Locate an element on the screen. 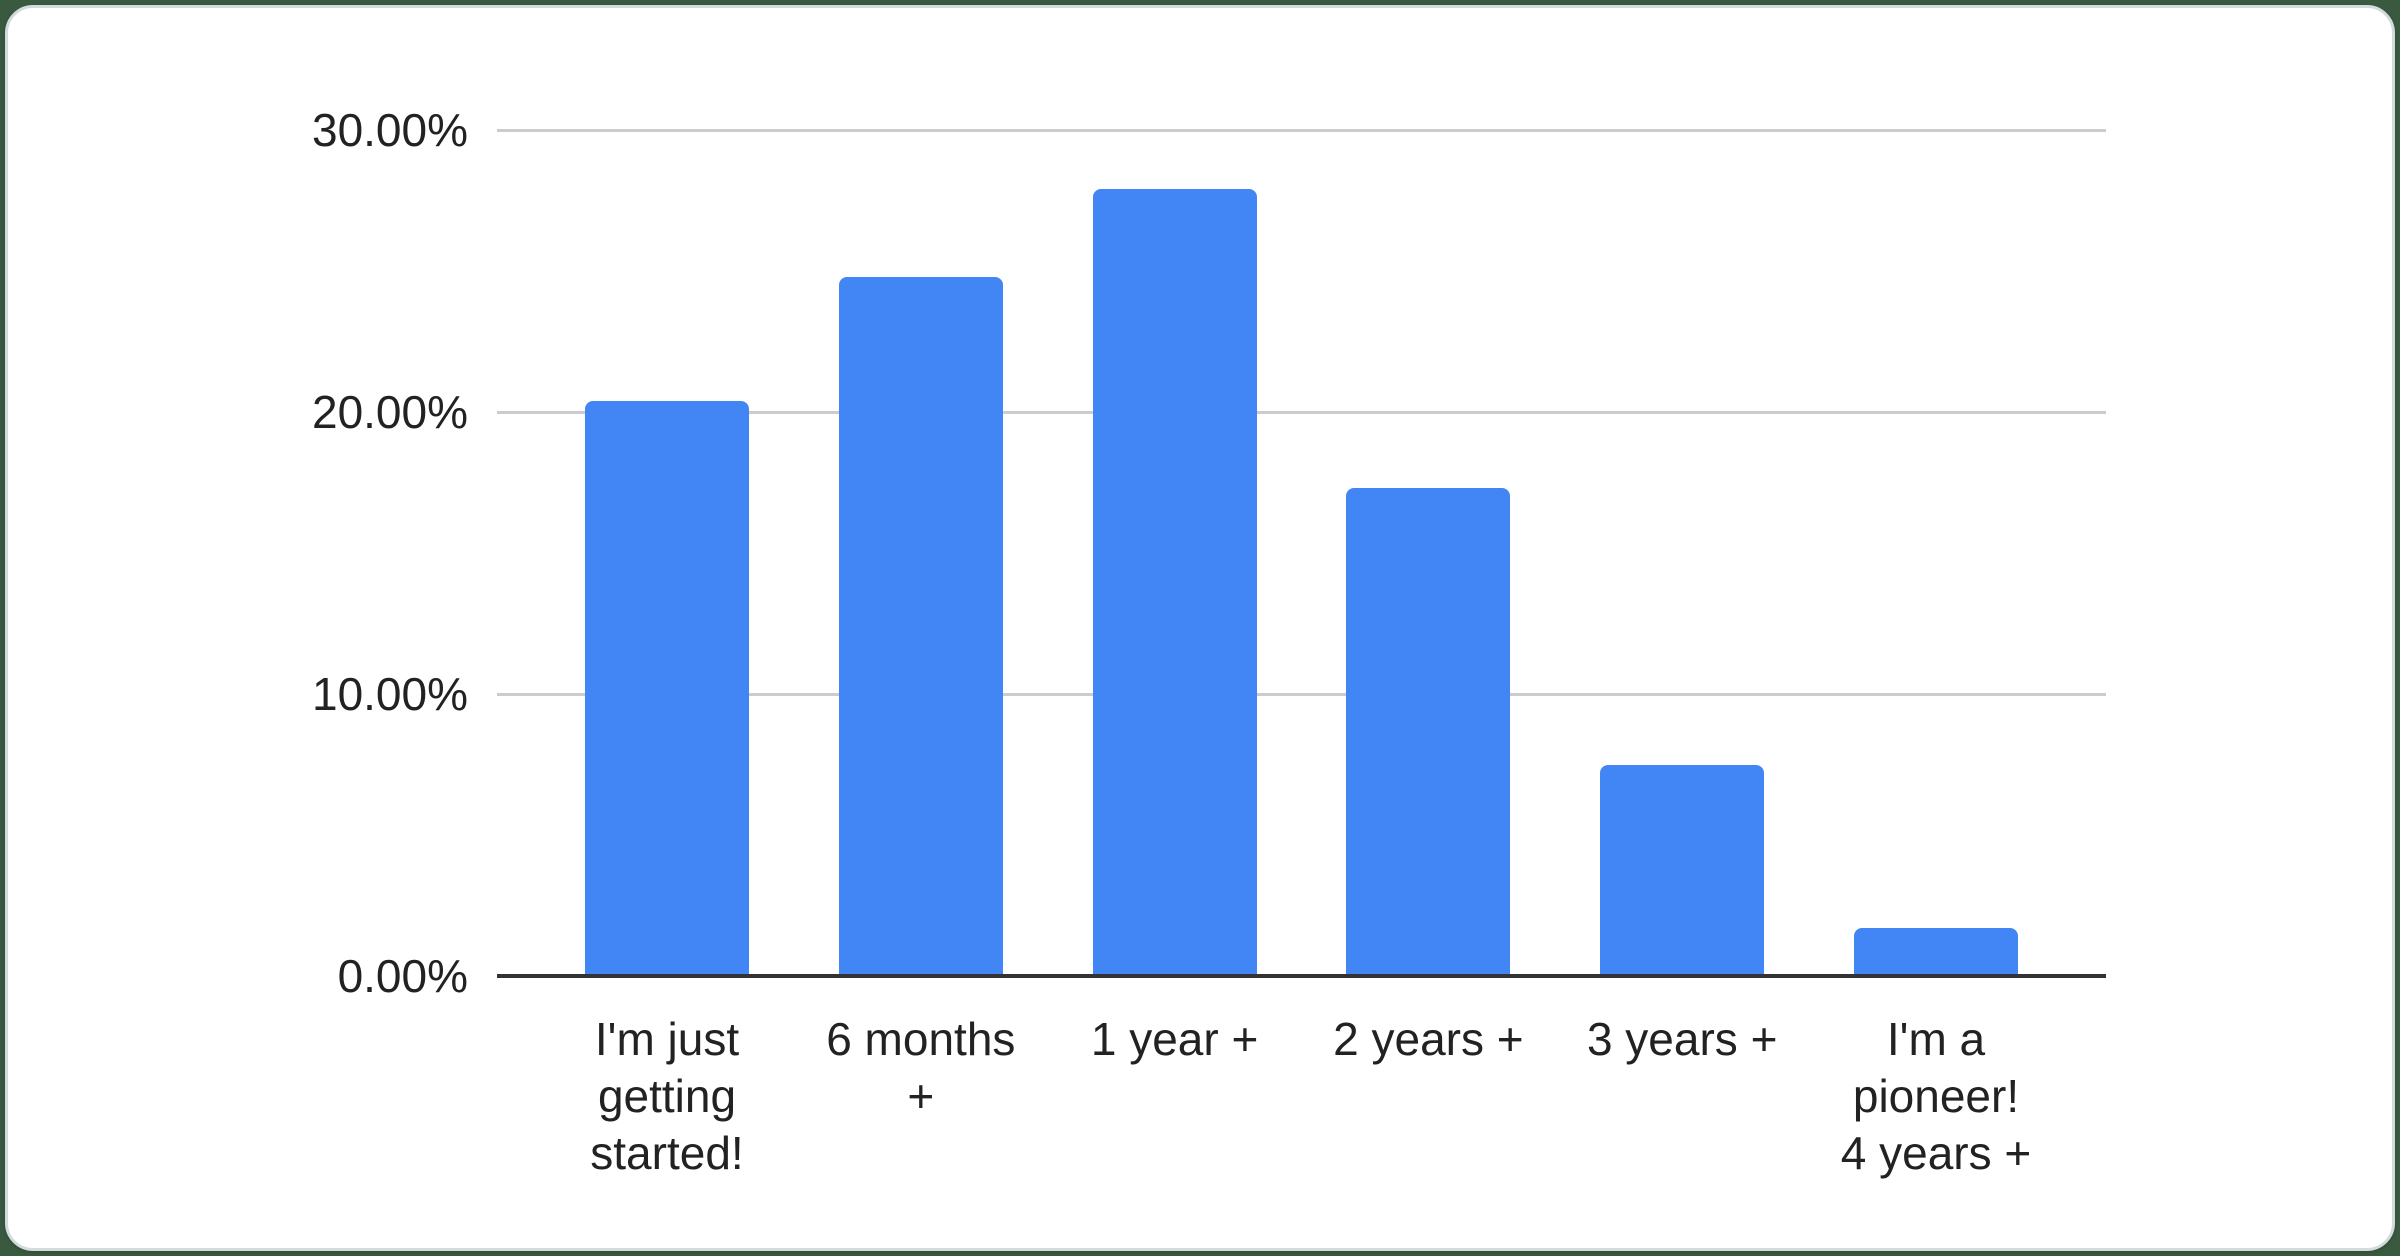 This screenshot has height=1256, width=2400. y-tick-label: 30.00% is located at coordinates (389, 130).